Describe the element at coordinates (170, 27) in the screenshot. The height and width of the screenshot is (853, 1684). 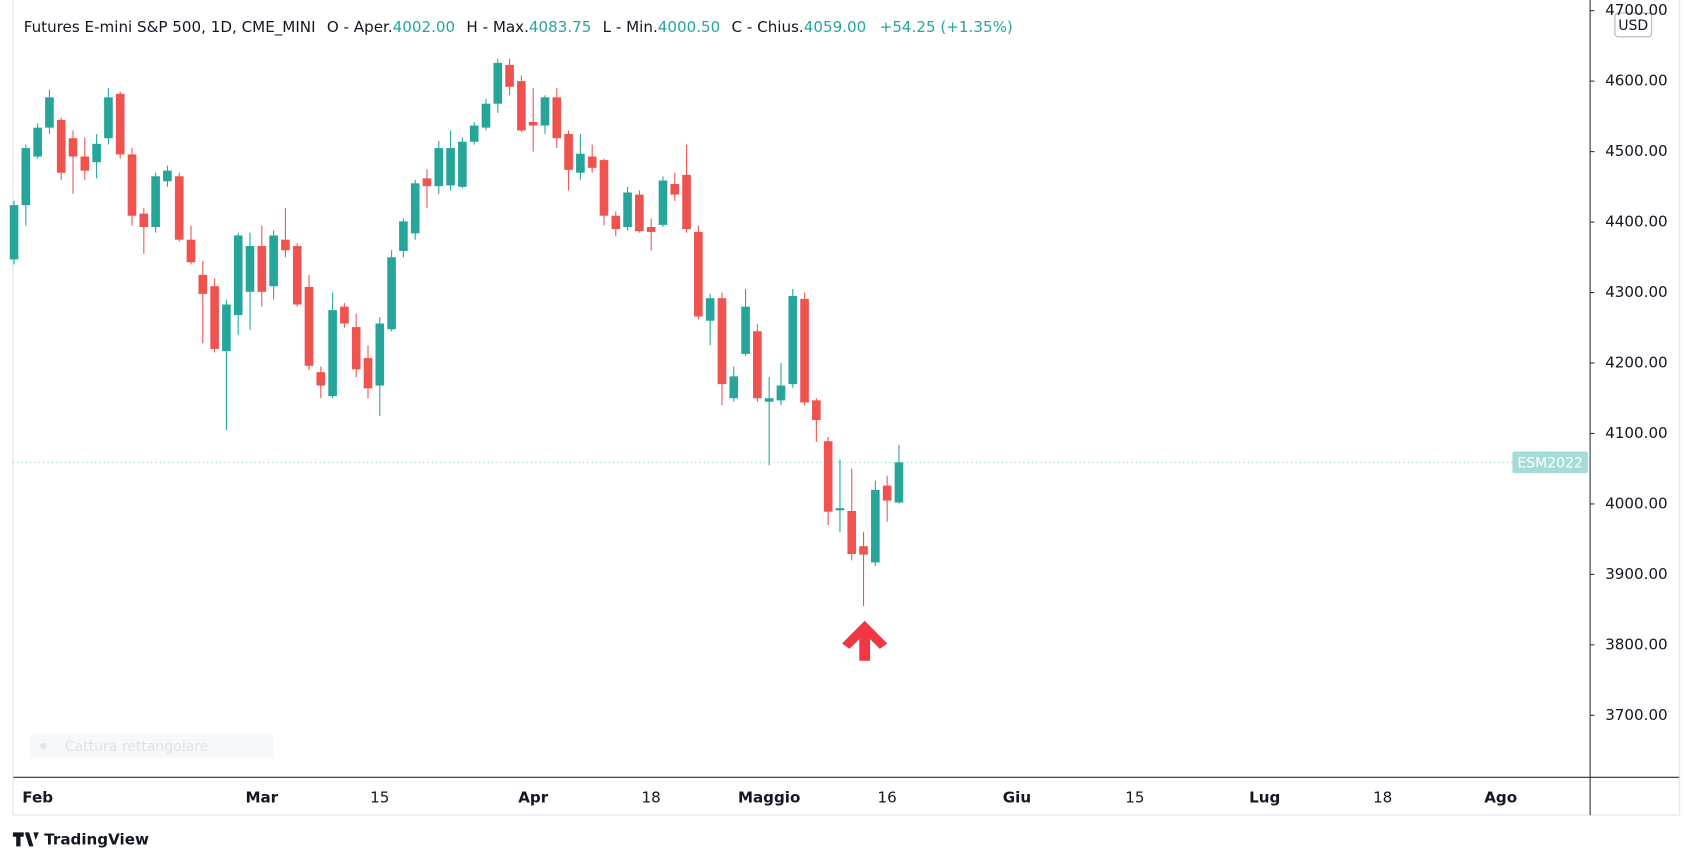
I see `legend-title: Futures E-mini S&P 500, 1D, CME_MINI` at that location.